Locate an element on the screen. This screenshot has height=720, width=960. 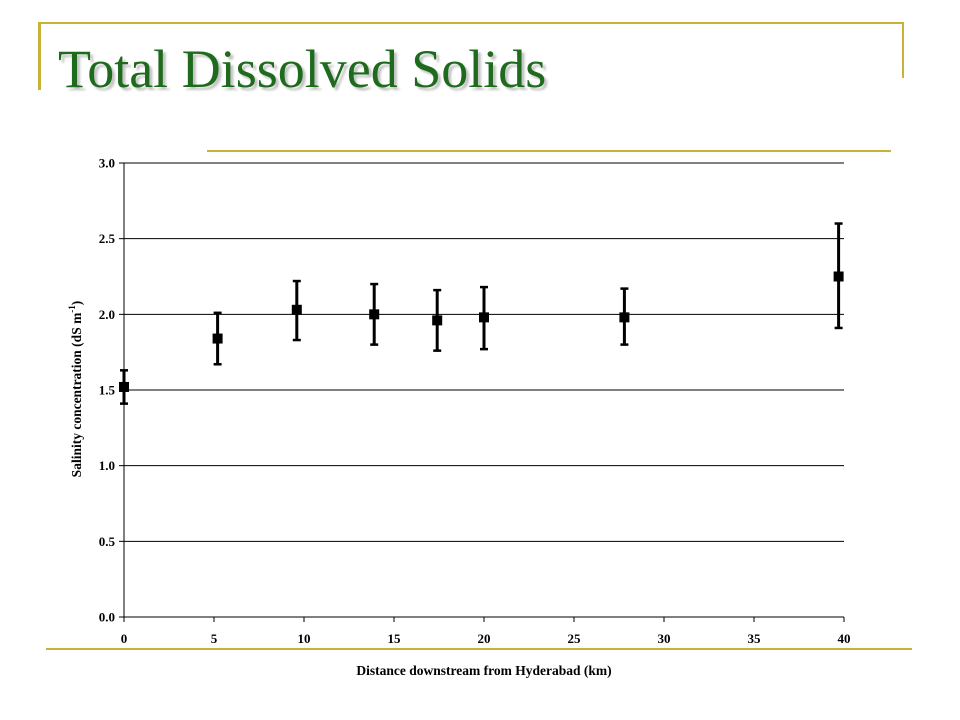
x-tick-label: 5 is located at coordinates (214, 638).